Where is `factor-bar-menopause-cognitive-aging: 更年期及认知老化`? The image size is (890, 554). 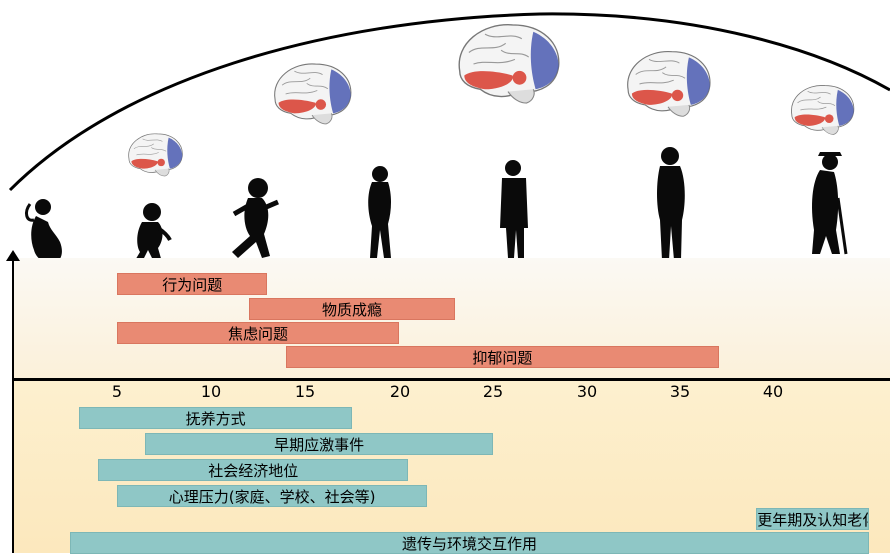
factor-bar-menopause-cognitive-aging: 更年期及认知老化 is located at coordinates (812, 519).